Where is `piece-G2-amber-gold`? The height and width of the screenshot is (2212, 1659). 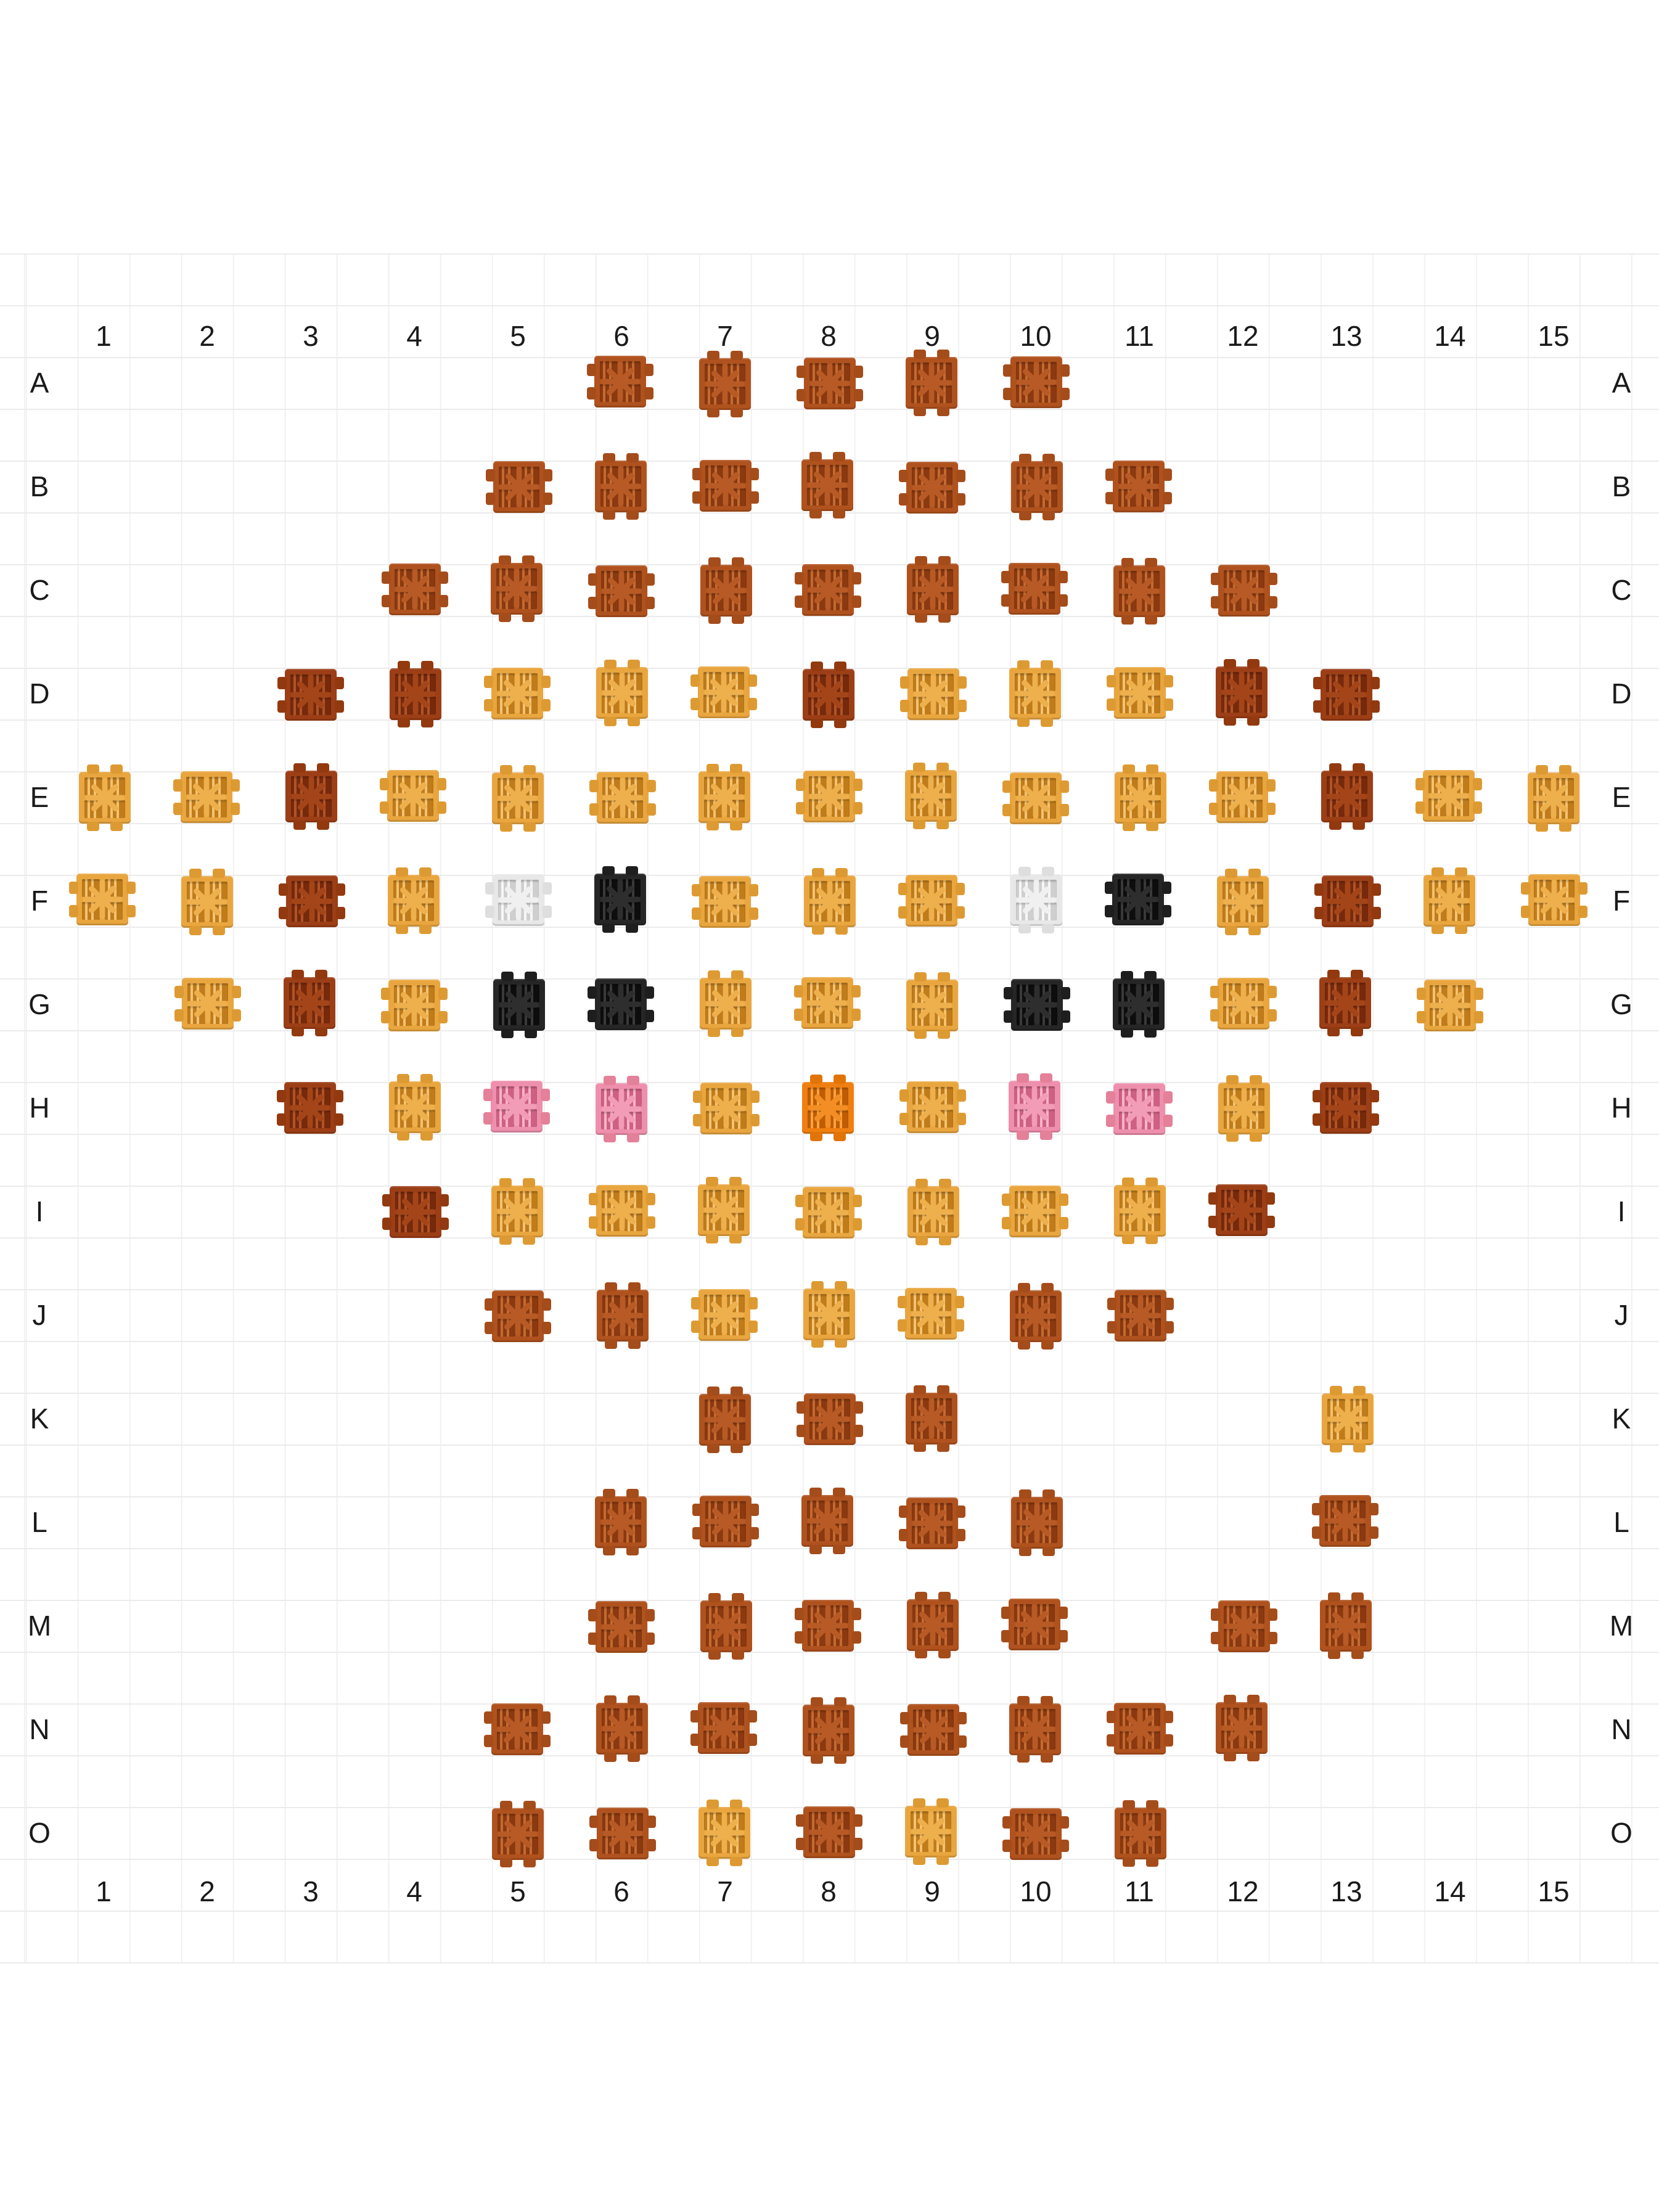
piece-G2-amber-gold is located at coordinates (208, 1004).